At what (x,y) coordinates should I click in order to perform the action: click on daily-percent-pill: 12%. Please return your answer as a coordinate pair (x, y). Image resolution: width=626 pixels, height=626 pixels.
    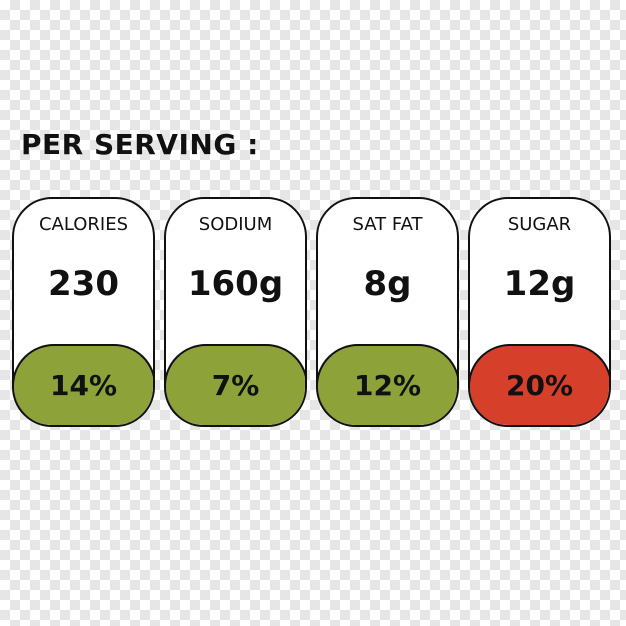
    Looking at the image, I should click on (387, 384).